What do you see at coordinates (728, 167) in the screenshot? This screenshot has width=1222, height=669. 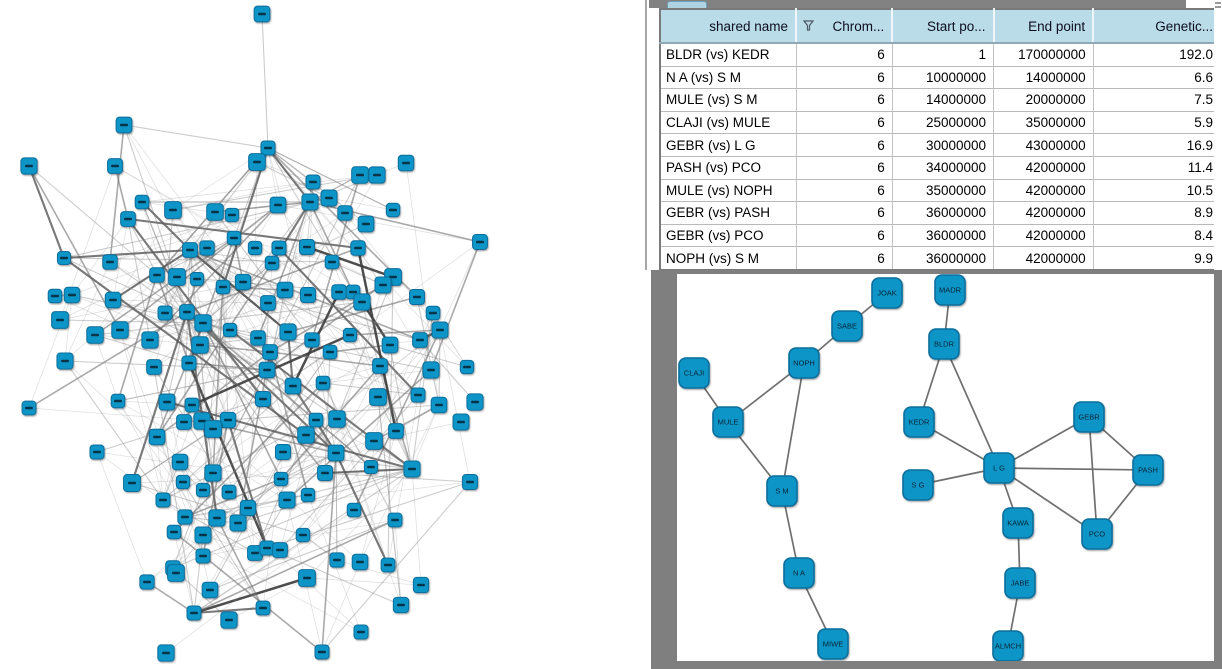 I see `table-cell: PASH (vs) PCO` at bounding box center [728, 167].